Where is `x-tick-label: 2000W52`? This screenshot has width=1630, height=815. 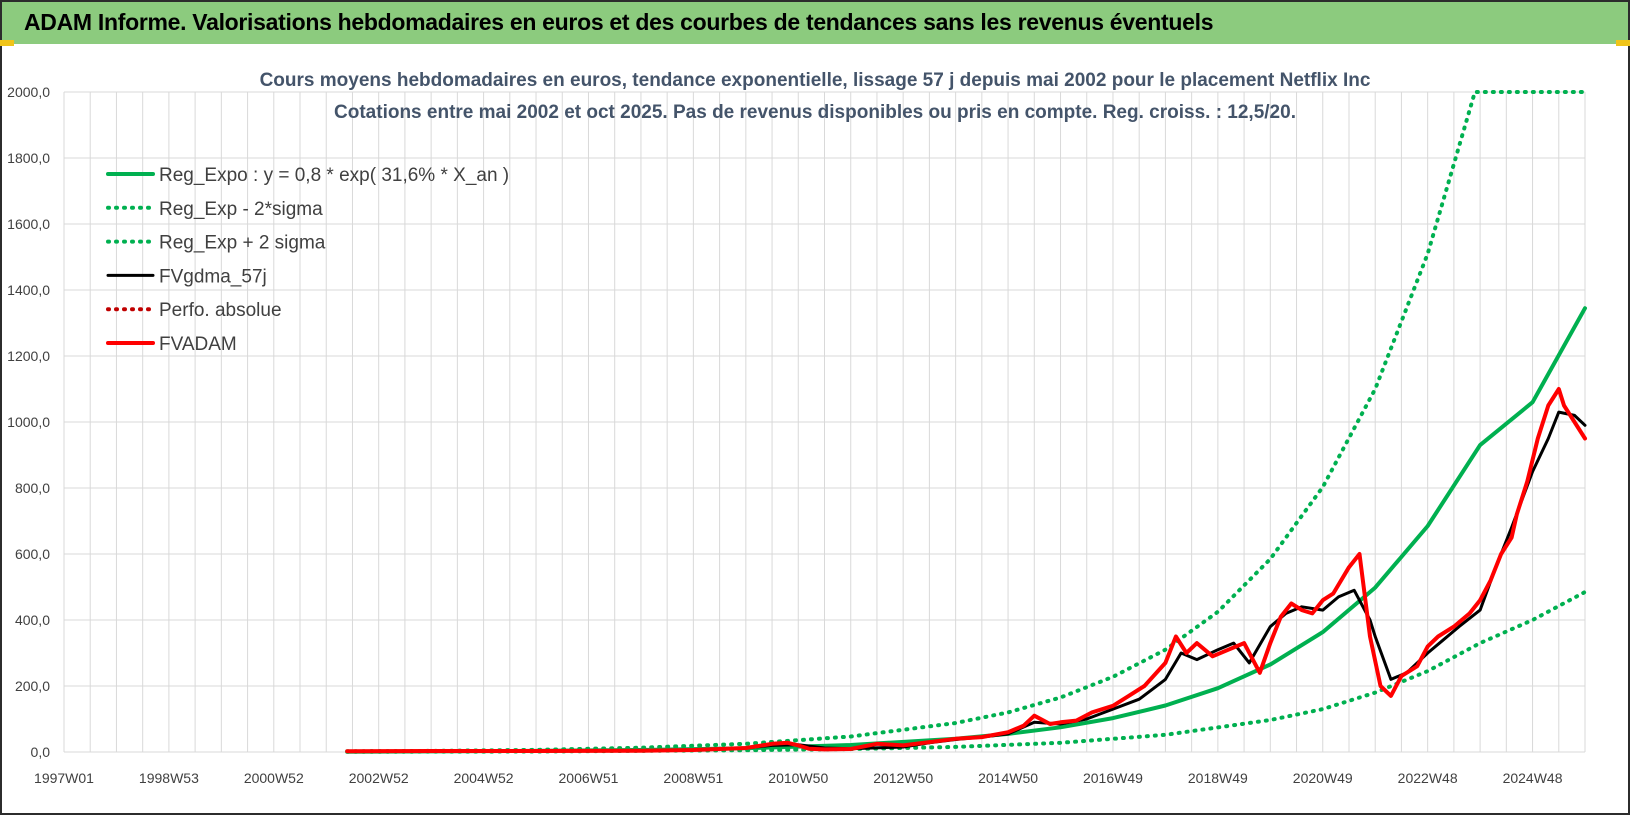
x-tick-label: 2000W52 is located at coordinates (274, 778).